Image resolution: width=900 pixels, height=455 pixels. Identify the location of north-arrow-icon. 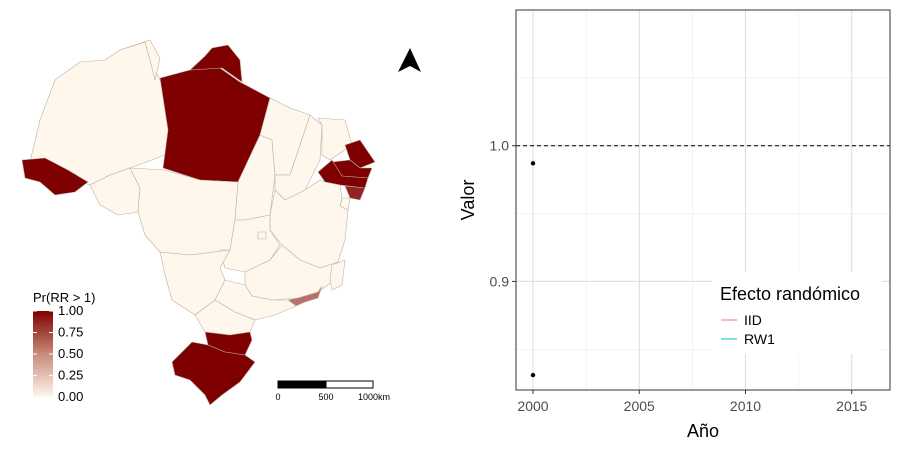
(409, 60).